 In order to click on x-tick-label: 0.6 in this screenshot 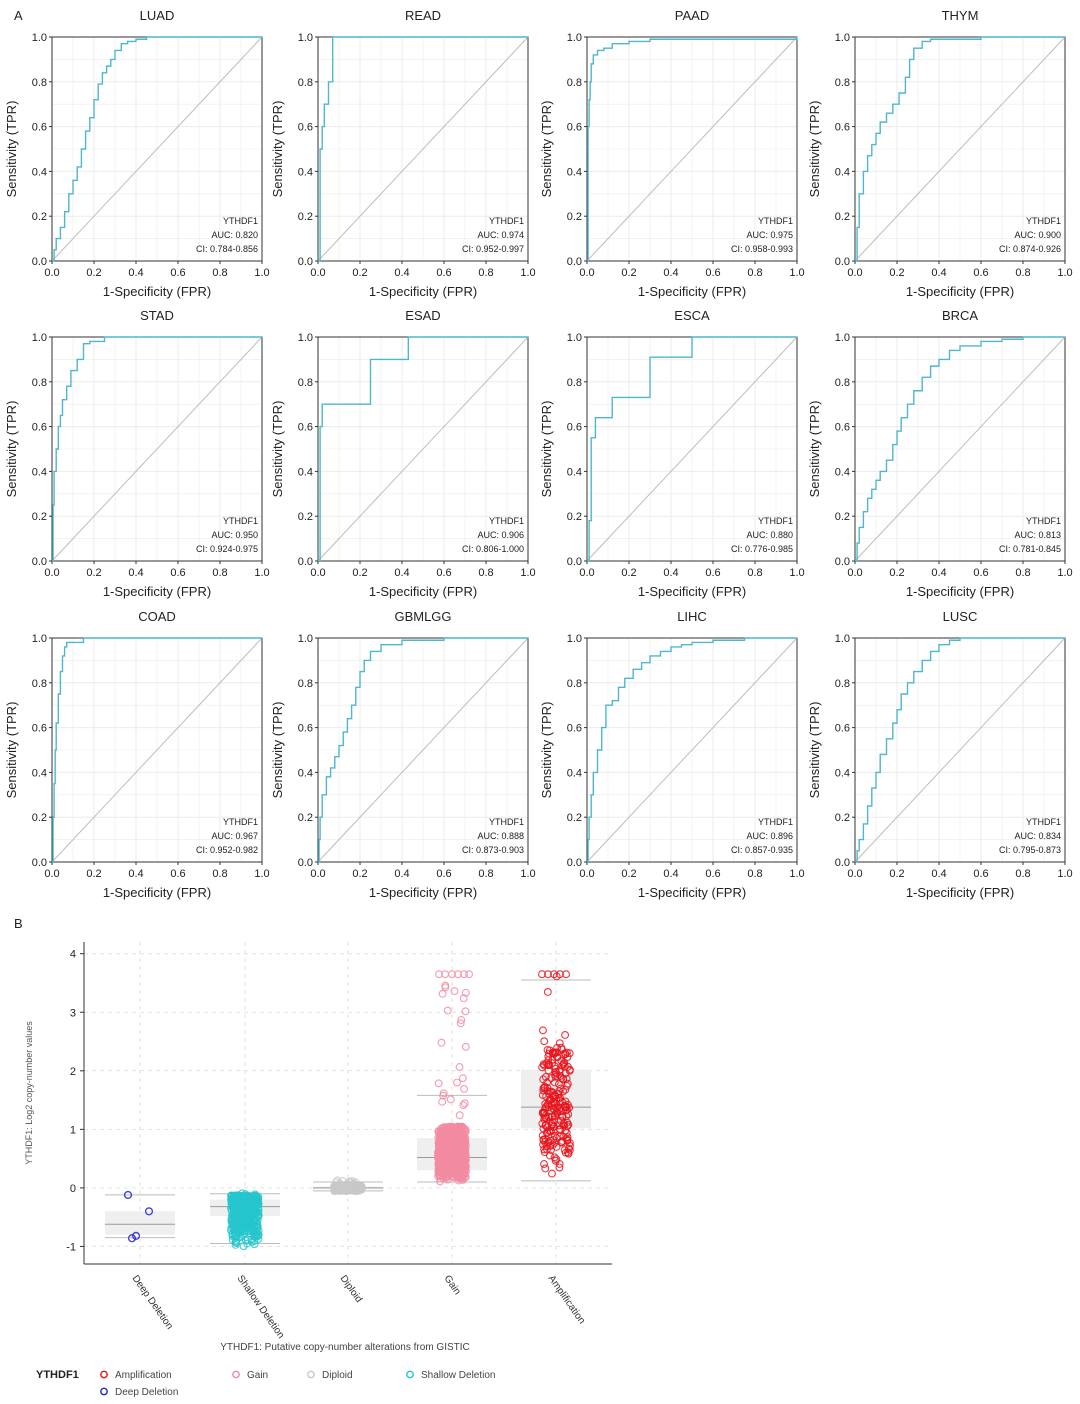, I will do `click(443, 273)`.